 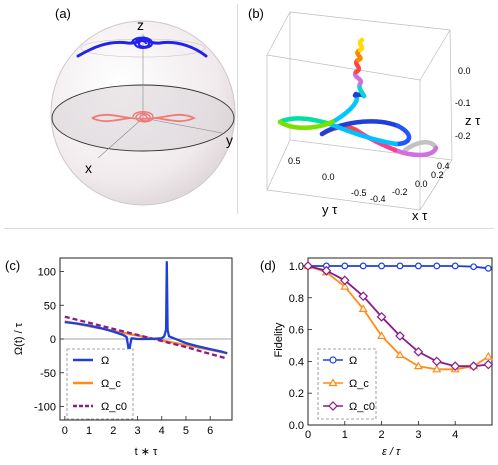 What do you see at coordinates (294, 161) in the screenshot?
I see `b-y-tick-2: 0.5` at bounding box center [294, 161].